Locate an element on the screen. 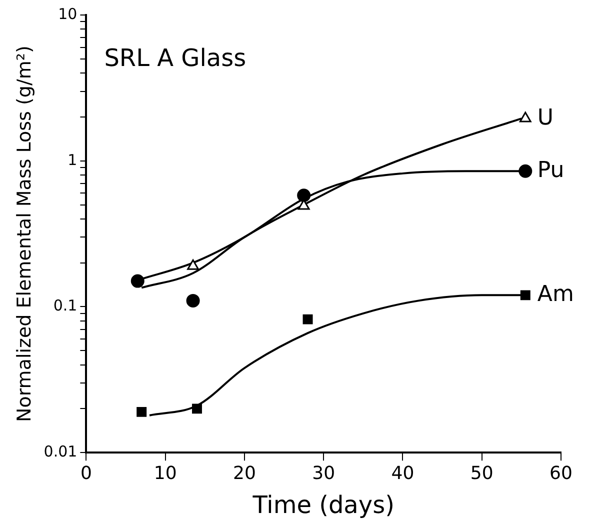 Image resolution: width=611 pixels, height=530 pixels. series-label: Am is located at coordinates (555, 294).